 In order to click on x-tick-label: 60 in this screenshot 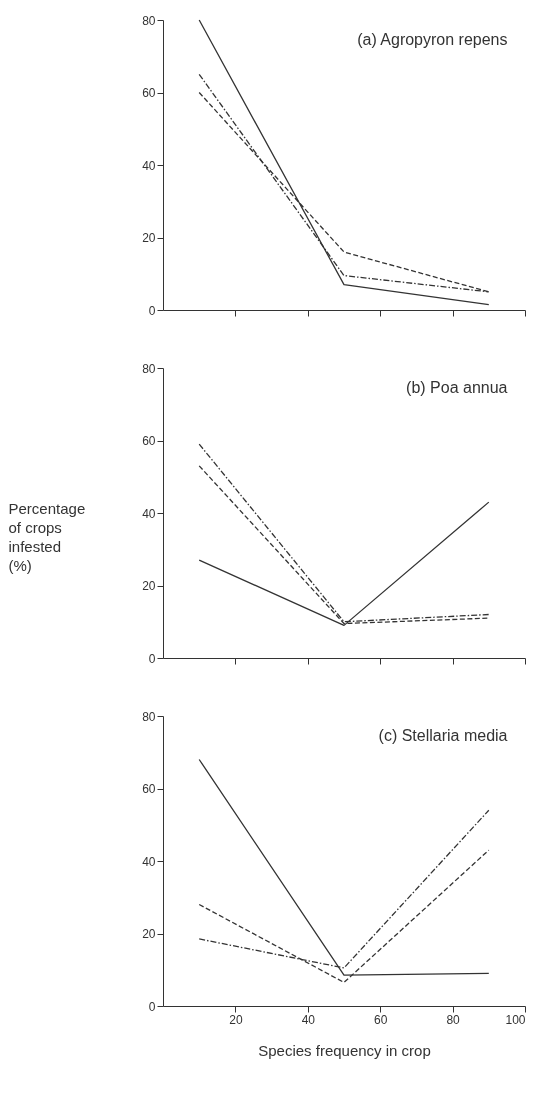, I will do `click(381, 1019)`.